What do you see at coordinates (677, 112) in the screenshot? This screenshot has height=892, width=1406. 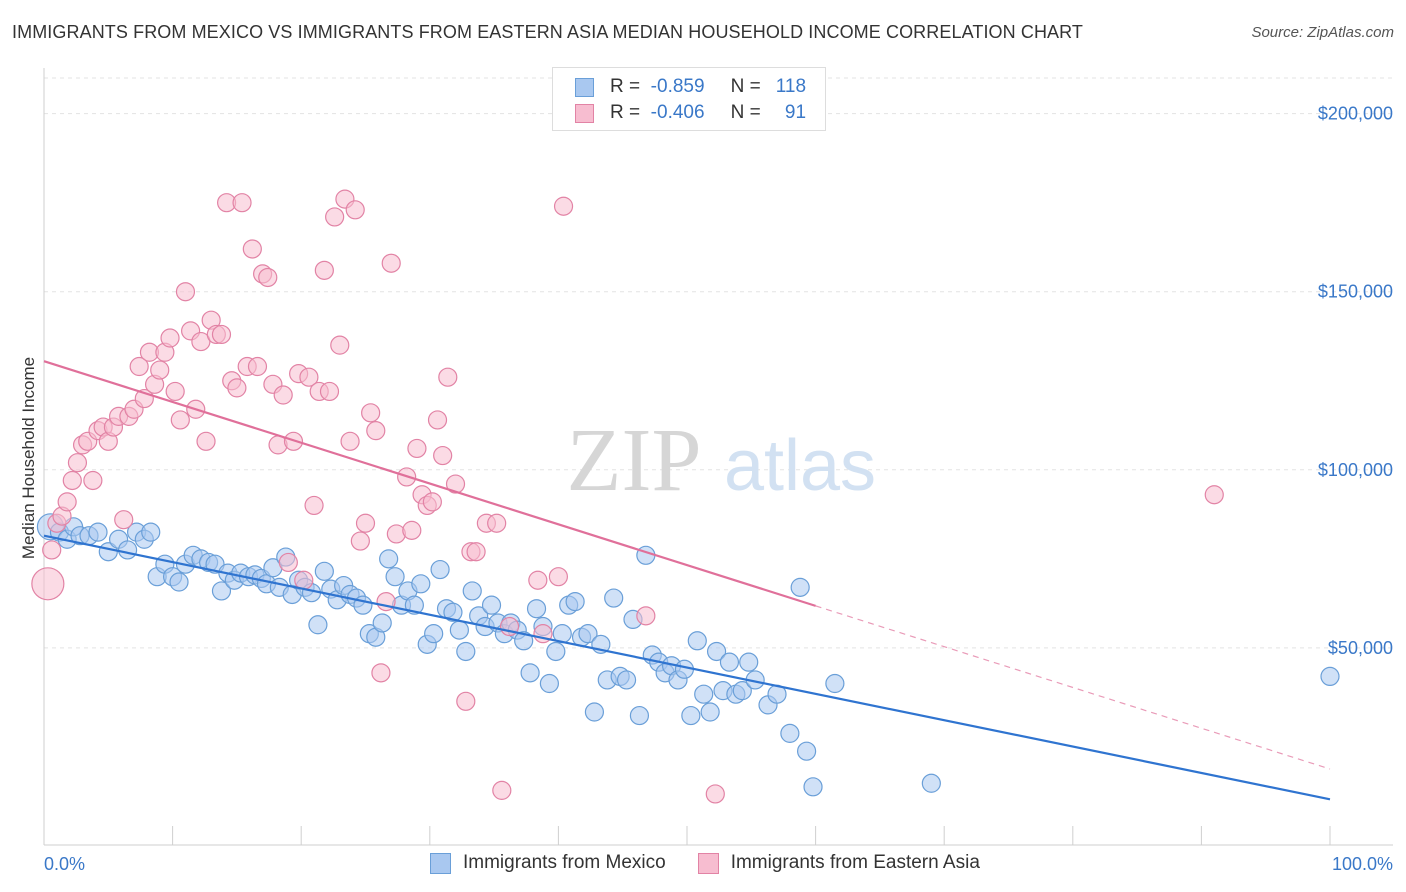 I see `r-value: -0.406` at bounding box center [677, 112].